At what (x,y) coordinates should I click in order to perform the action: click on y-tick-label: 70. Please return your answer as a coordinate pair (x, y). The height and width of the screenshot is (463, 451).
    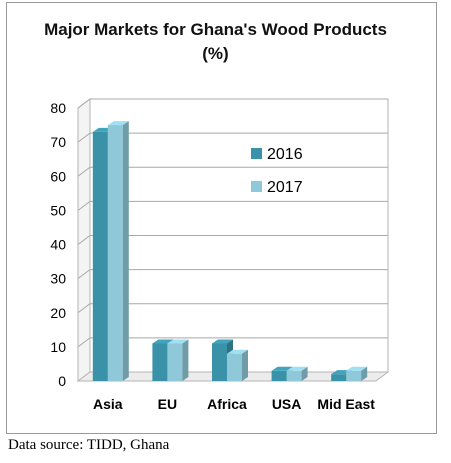
    Looking at the image, I should click on (58, 142).